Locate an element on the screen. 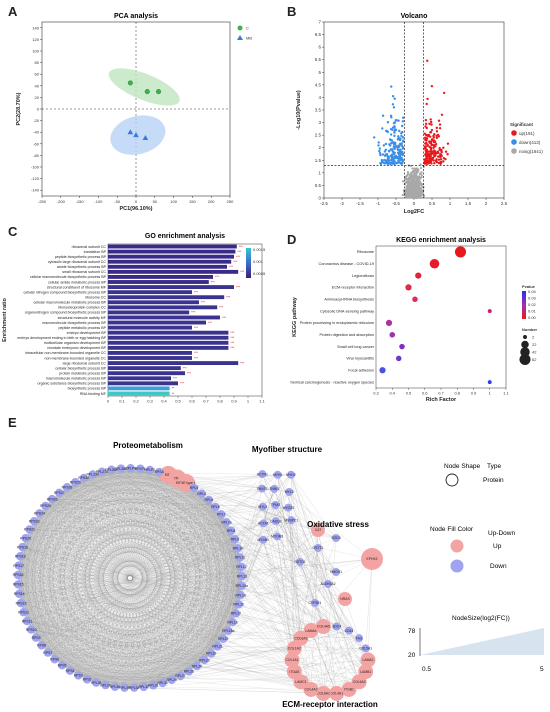 The width and height of the screenshot is (550, 712). proteo-node-label: RPL10 is located at coordinates (238, 548).